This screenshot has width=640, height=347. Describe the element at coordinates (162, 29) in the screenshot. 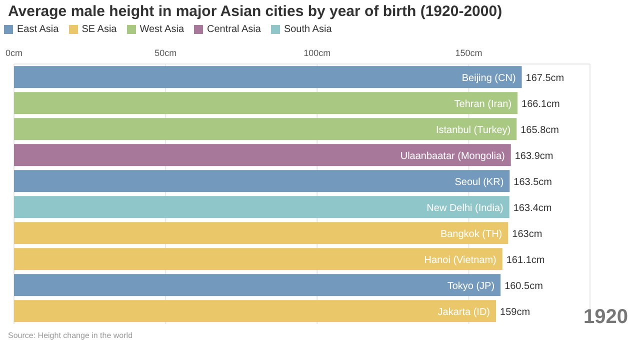

I see `legend-label: West Asia` at that location.